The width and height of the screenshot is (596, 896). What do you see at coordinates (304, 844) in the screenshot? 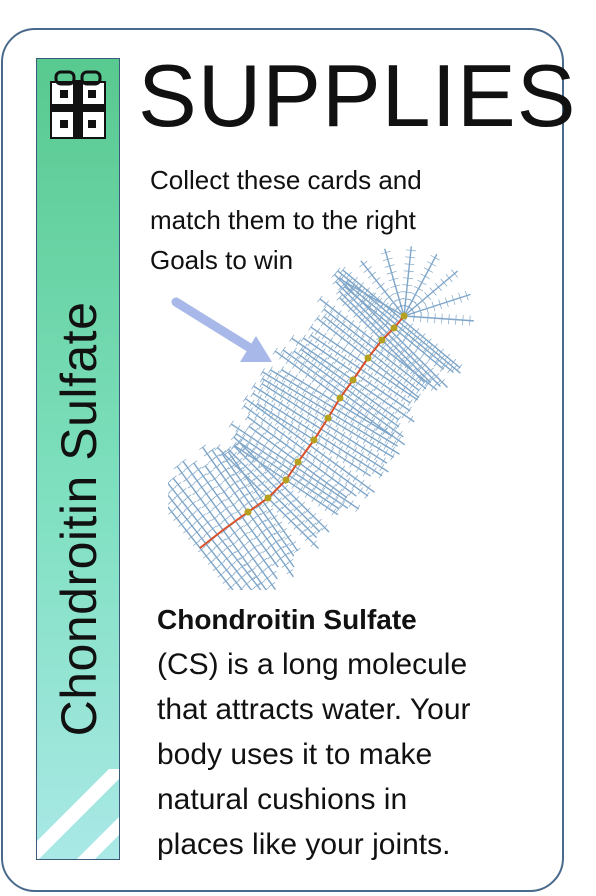
I see `description-line: places like your joints.` at bounding box center [304, 844].